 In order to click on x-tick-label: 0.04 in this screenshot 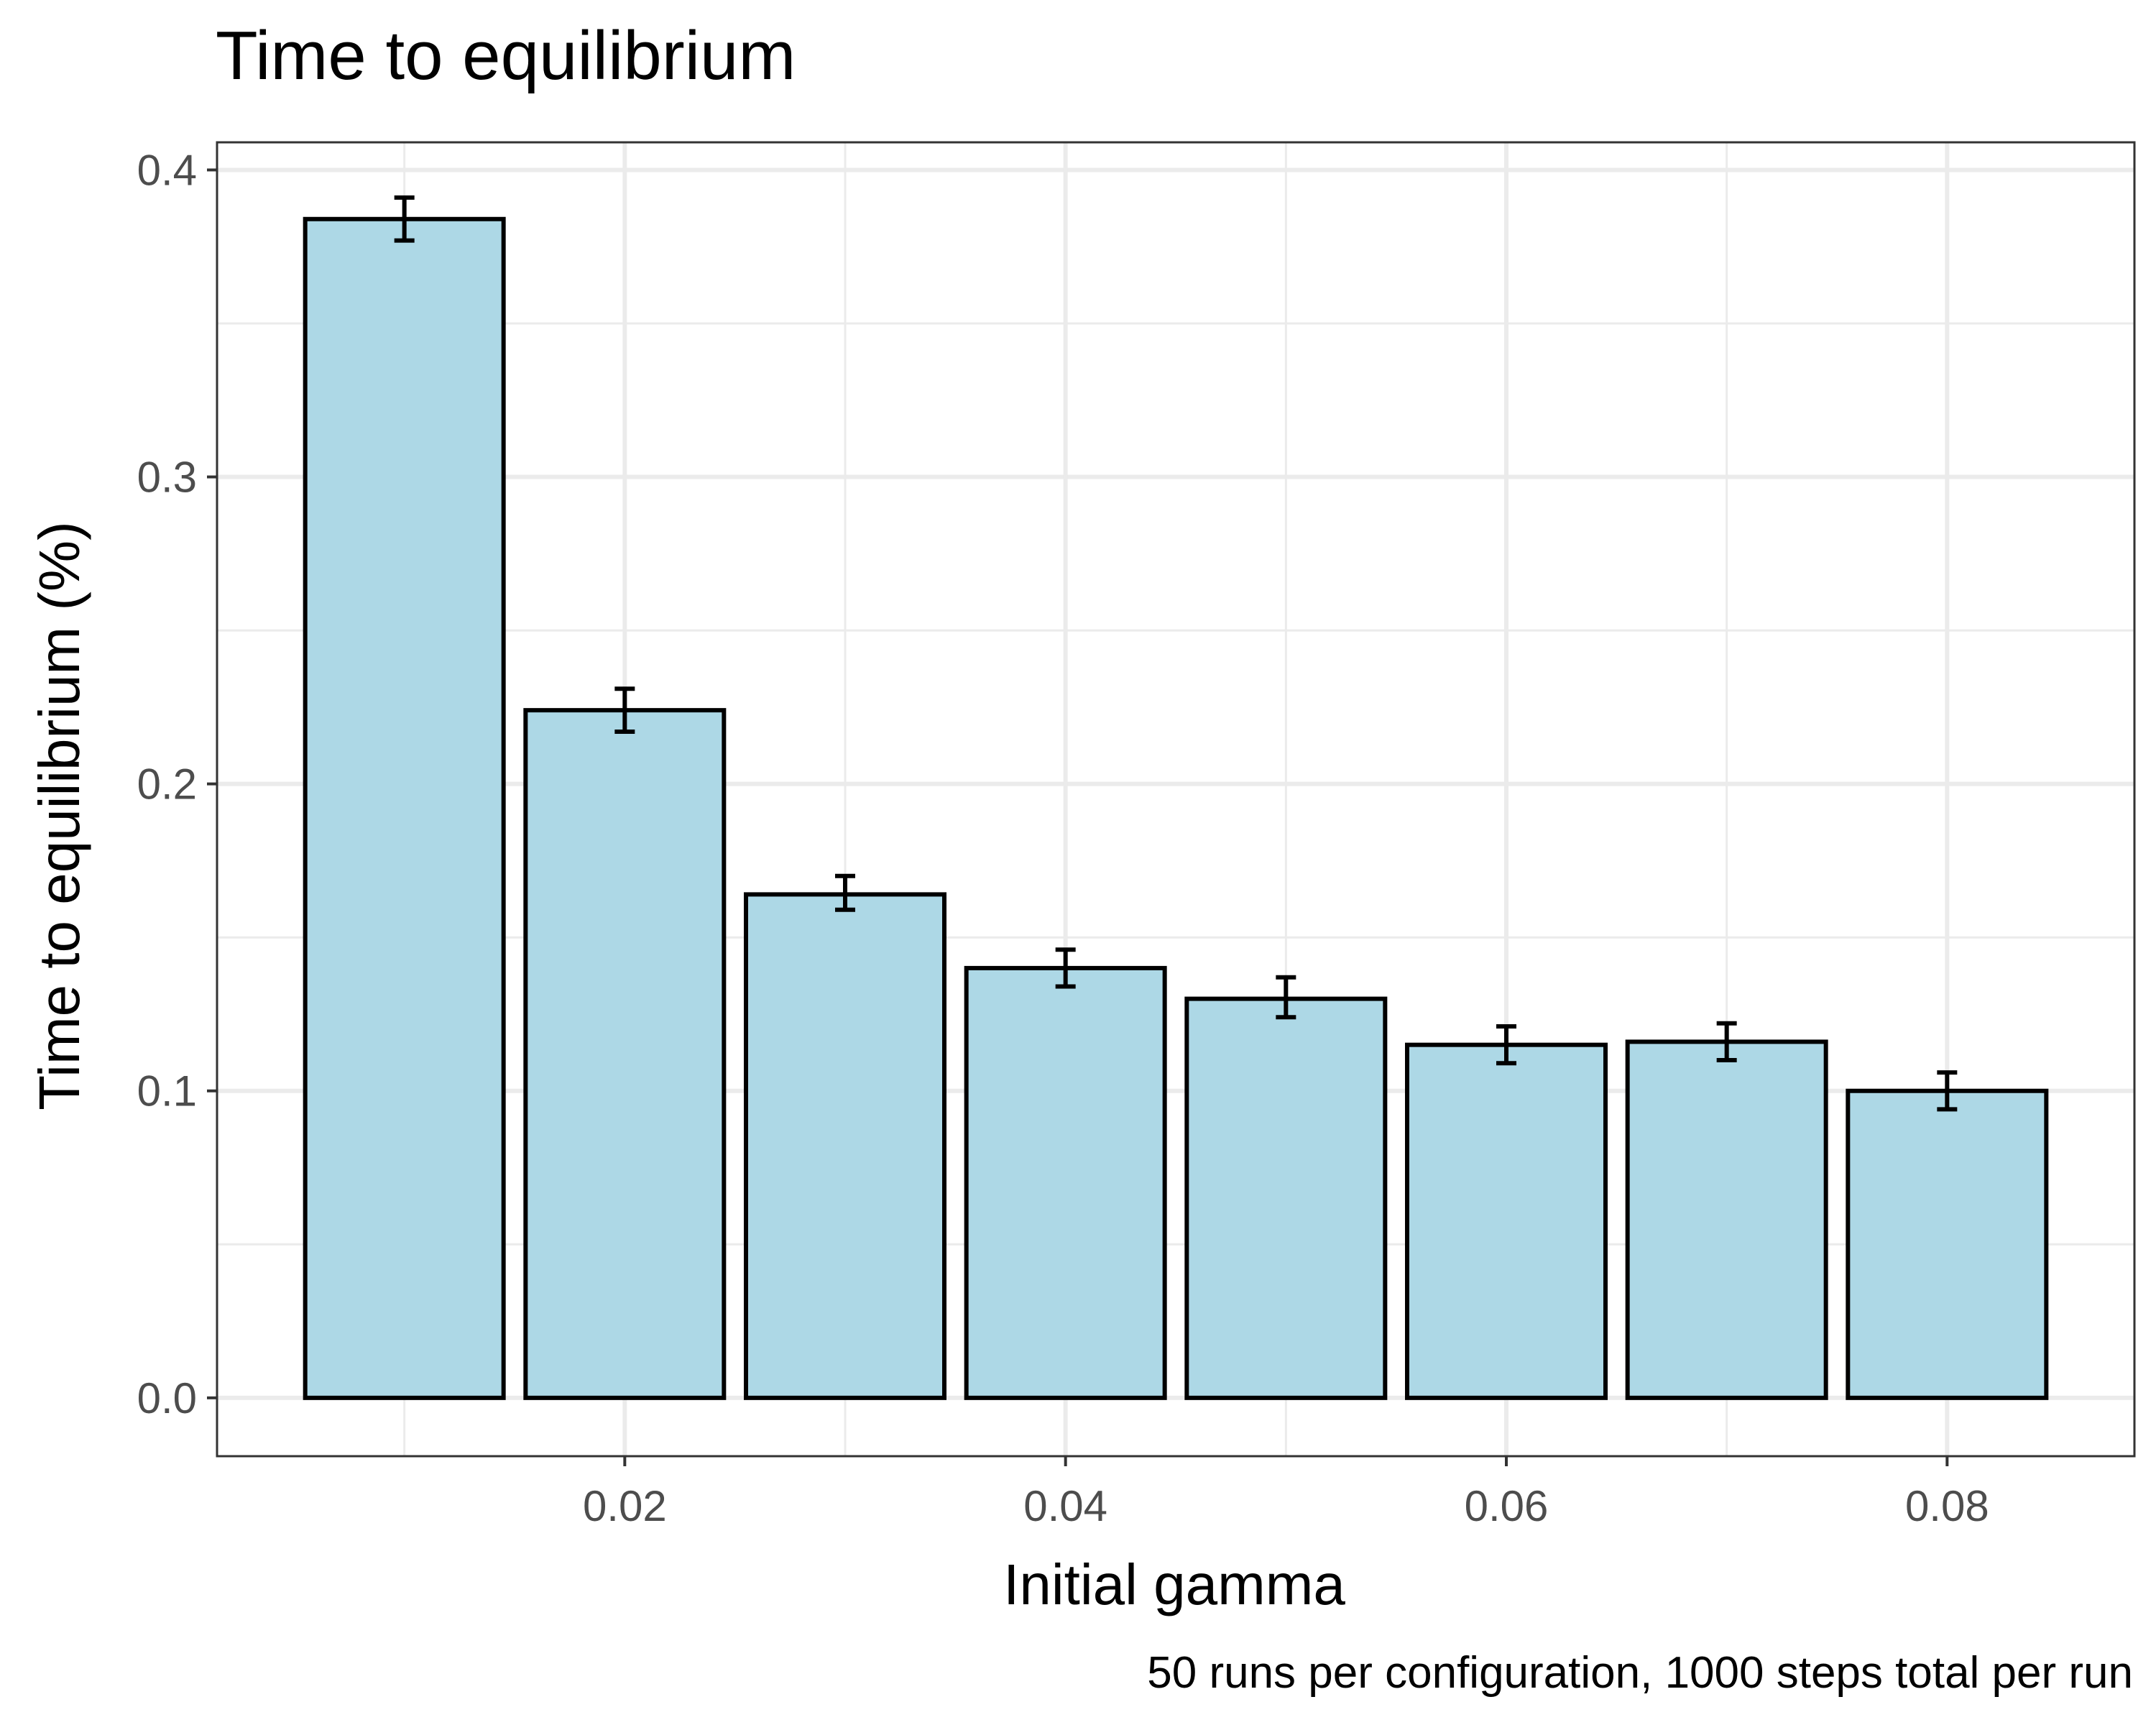, I will do `click(1065, 1506)`.